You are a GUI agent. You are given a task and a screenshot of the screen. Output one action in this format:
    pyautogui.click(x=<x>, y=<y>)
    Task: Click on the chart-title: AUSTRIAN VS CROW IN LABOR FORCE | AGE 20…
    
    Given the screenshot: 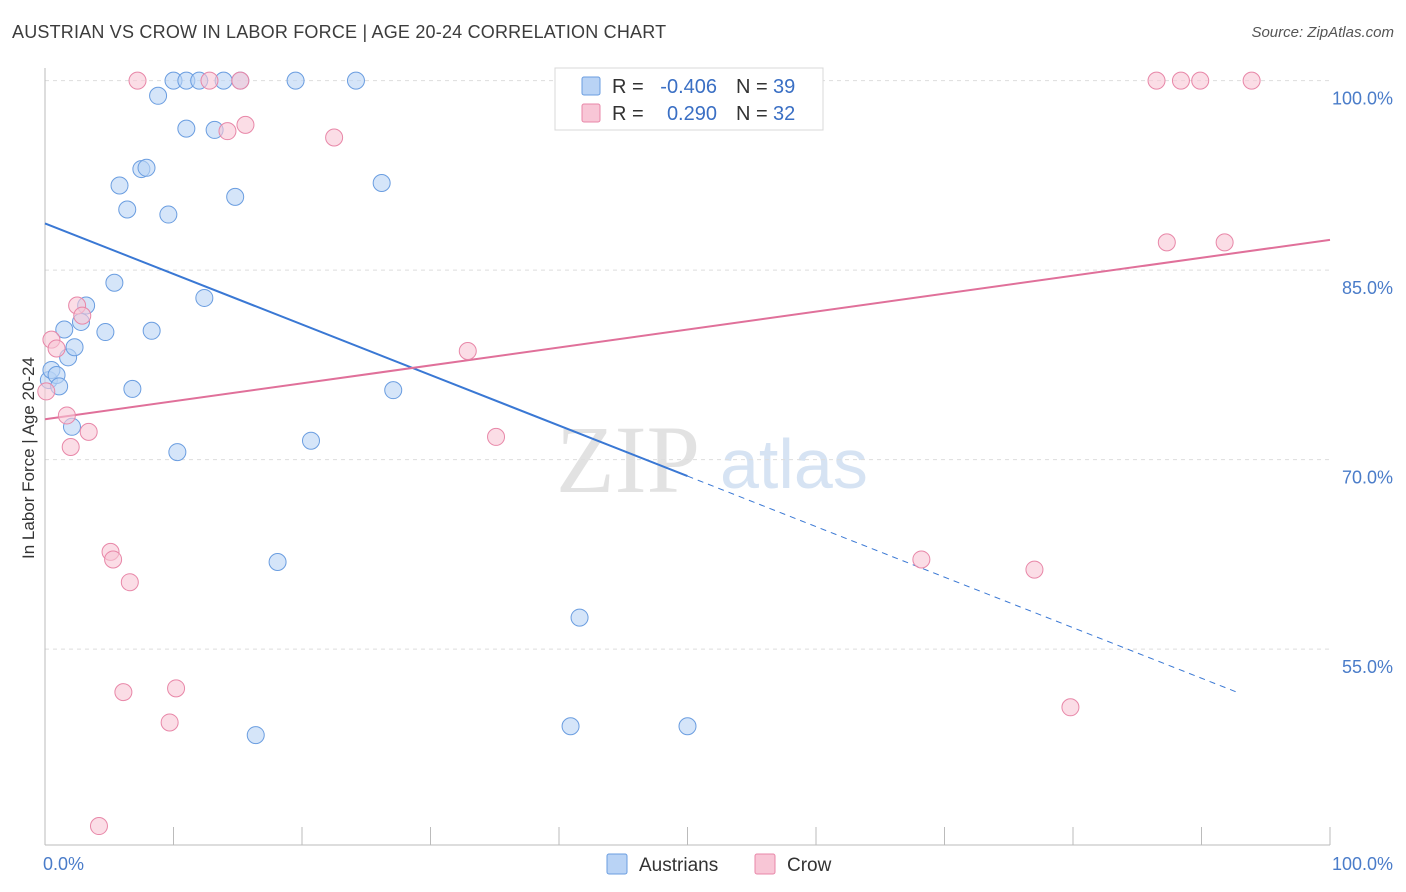 What is the action you would take?
    pyautogui.click(x=339, y=32)
    